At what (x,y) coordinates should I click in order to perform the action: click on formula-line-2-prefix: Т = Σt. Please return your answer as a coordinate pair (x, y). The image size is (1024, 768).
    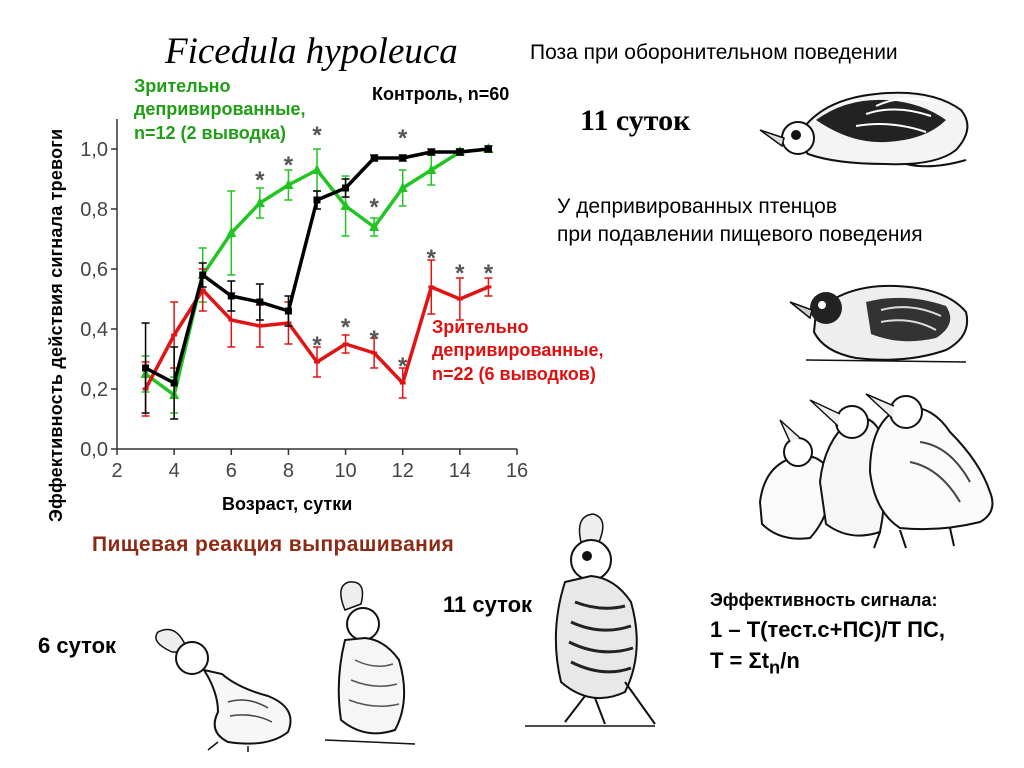
    Looking at the image, I should click on (740, 660).